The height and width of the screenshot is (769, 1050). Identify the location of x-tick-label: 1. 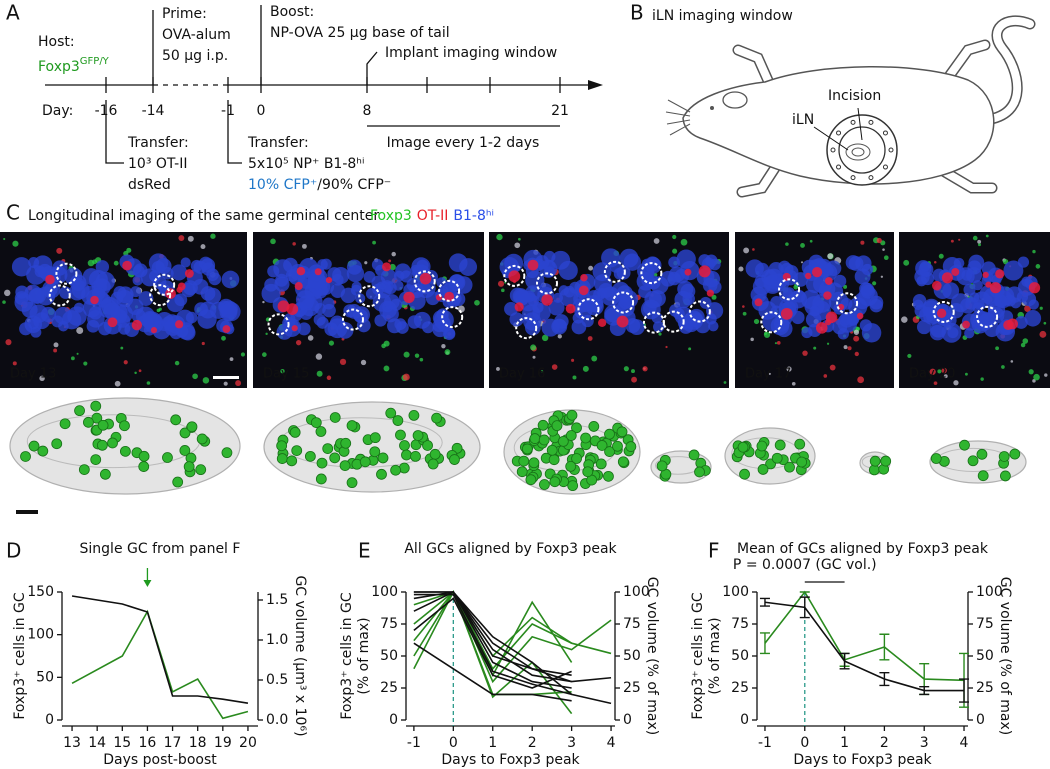
(492, 743).